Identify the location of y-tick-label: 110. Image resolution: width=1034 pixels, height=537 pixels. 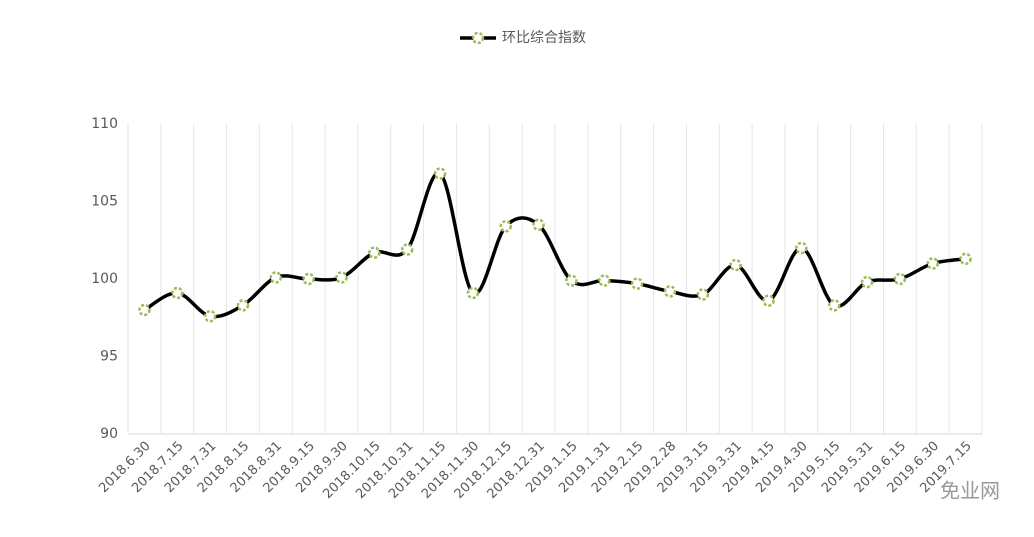
(104, 124).